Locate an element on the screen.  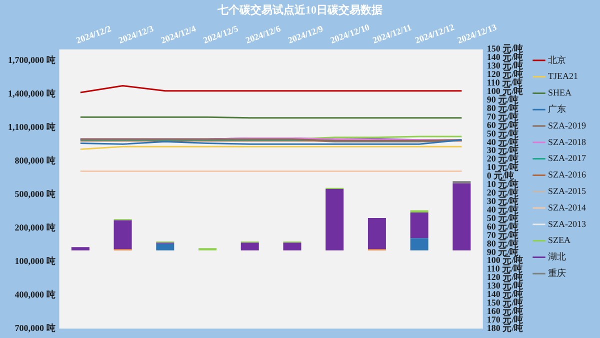
y-tick-label: 100,000 吨 is located at coordinates (35, 261).